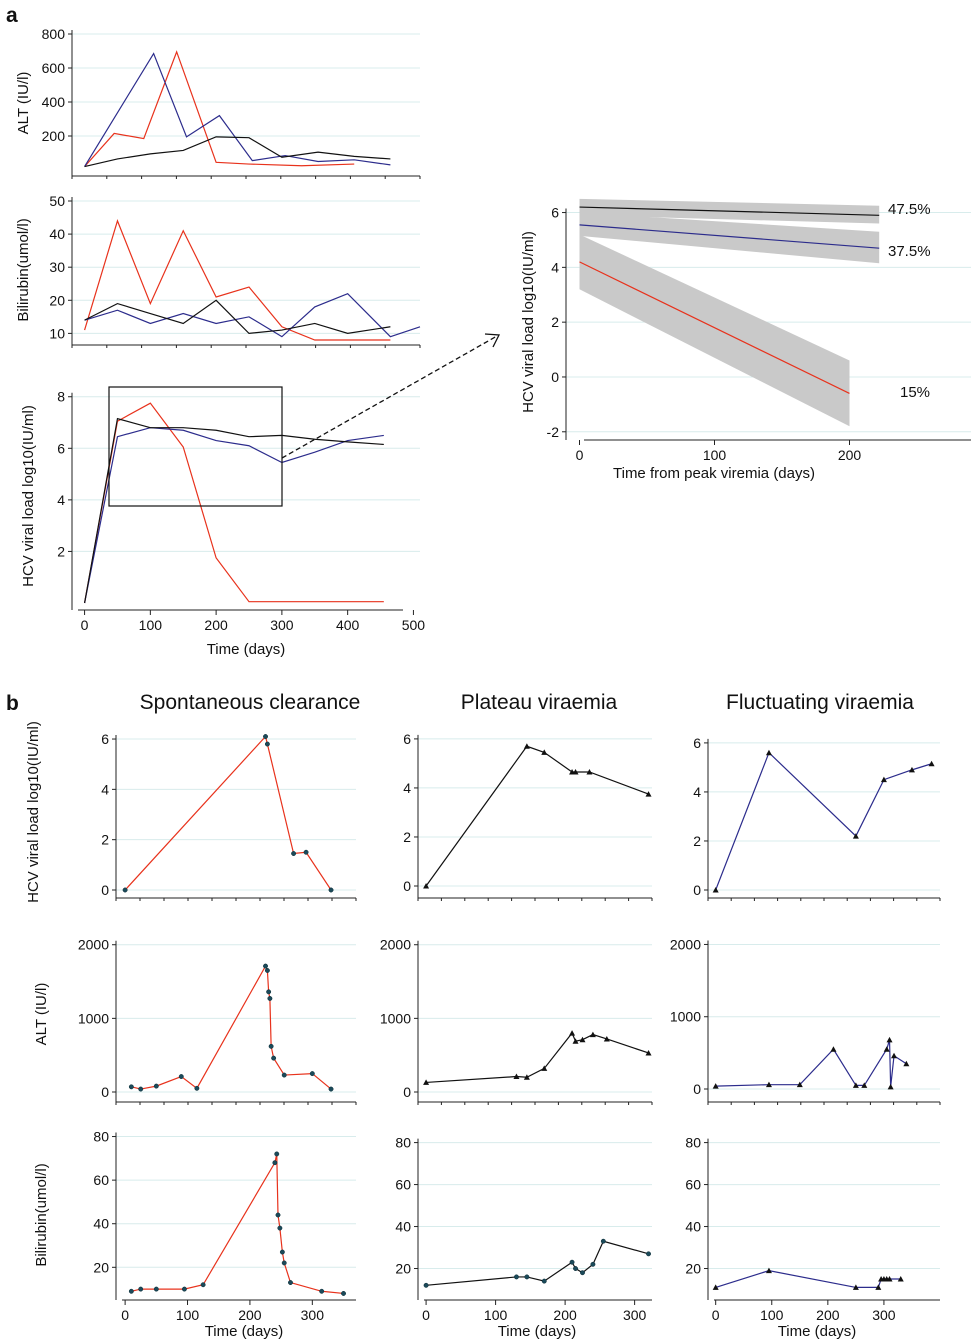 The image size is (971, 1341). Describe the element at coordinates (389, 397) in the screenshot. I see `zoom-arrow` at that location.